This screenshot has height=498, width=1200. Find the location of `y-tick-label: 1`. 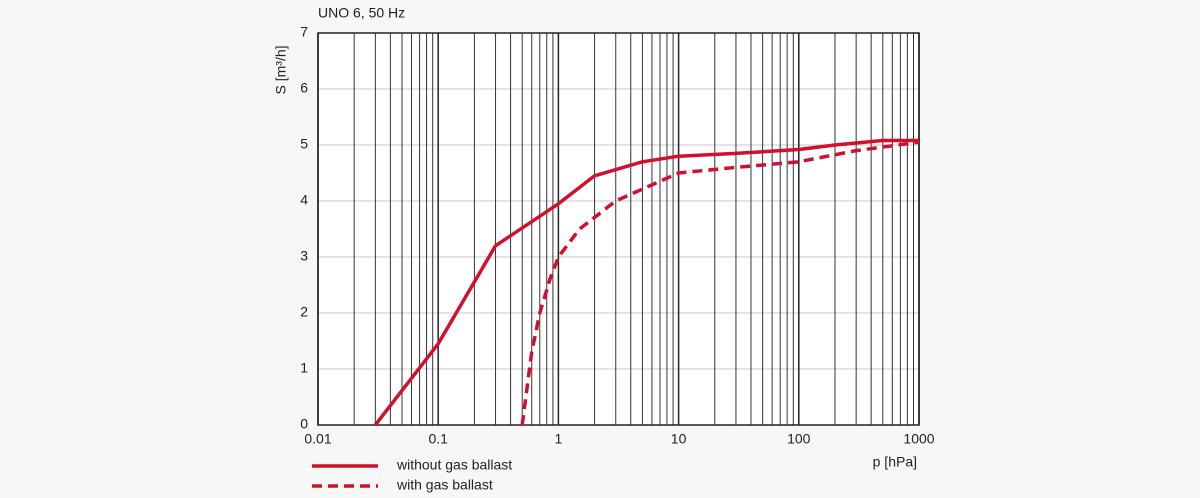

y-tick-label: 1 is located at coordinates (304, 368).